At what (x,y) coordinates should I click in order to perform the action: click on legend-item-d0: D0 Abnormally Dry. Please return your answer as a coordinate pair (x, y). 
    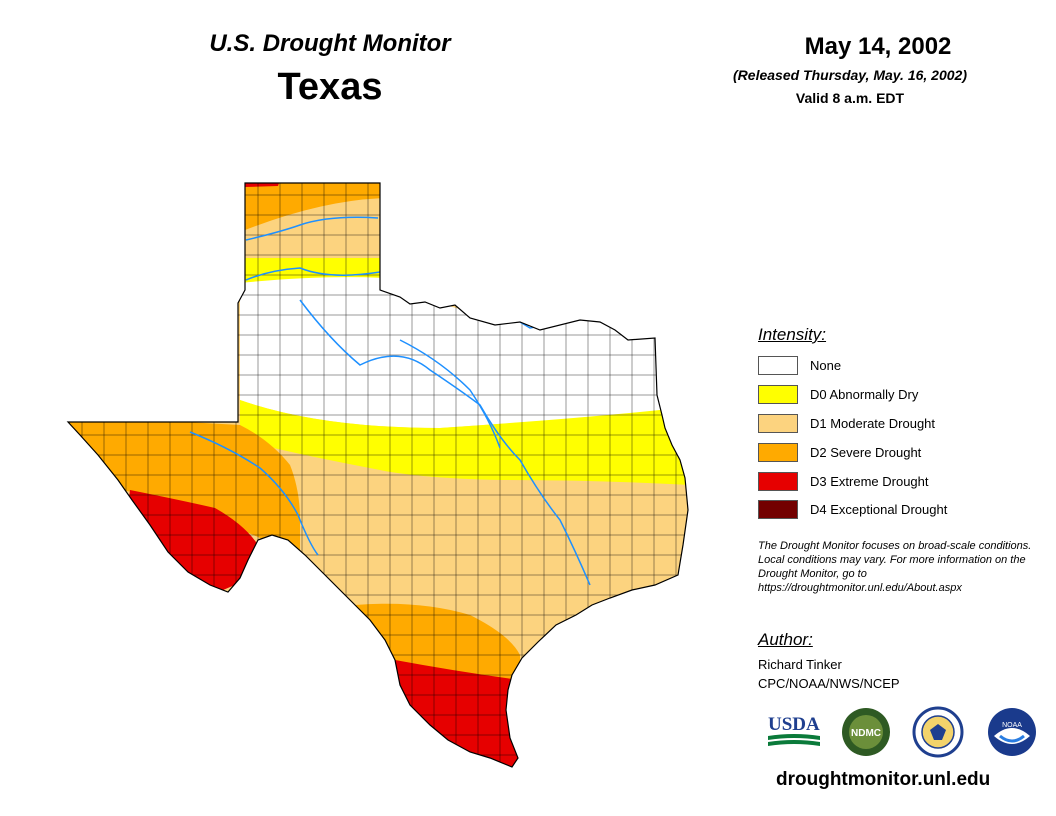
    Looking at the image, I should click on (838, 394).